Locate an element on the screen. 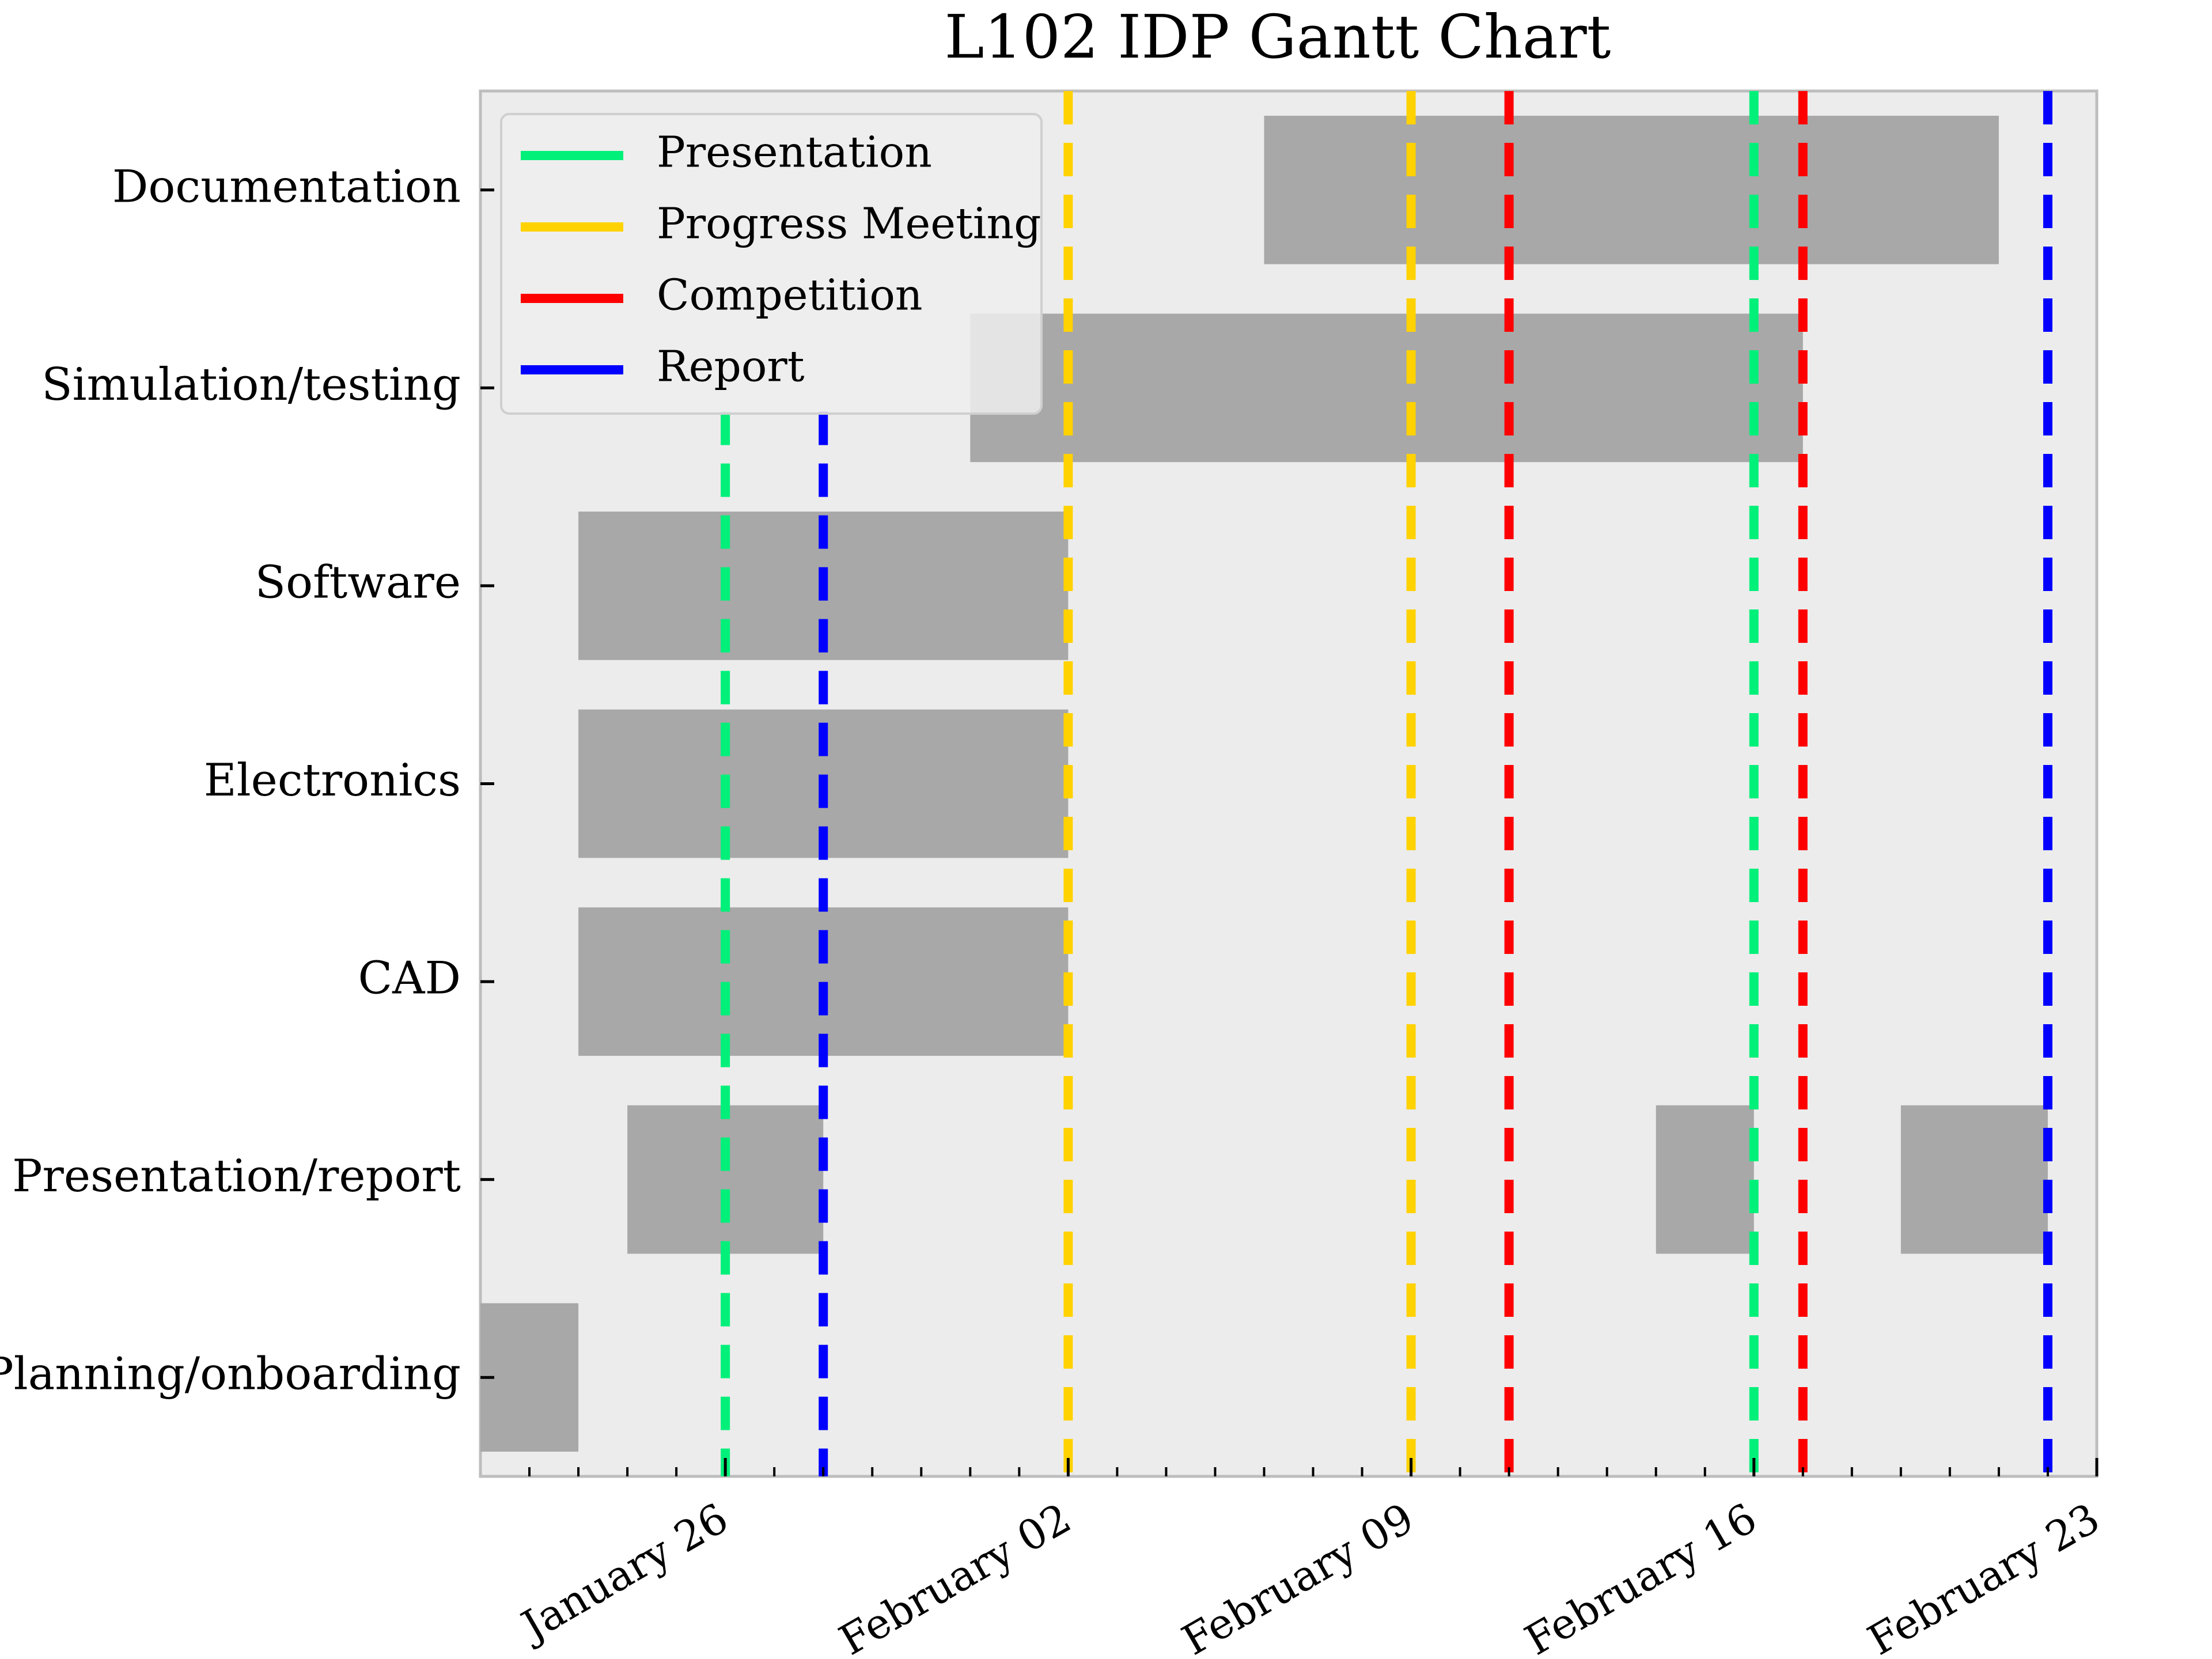 The image size is (2212, 1659). x-tick-label: February 23 is located at coordinates (1983, 1576).